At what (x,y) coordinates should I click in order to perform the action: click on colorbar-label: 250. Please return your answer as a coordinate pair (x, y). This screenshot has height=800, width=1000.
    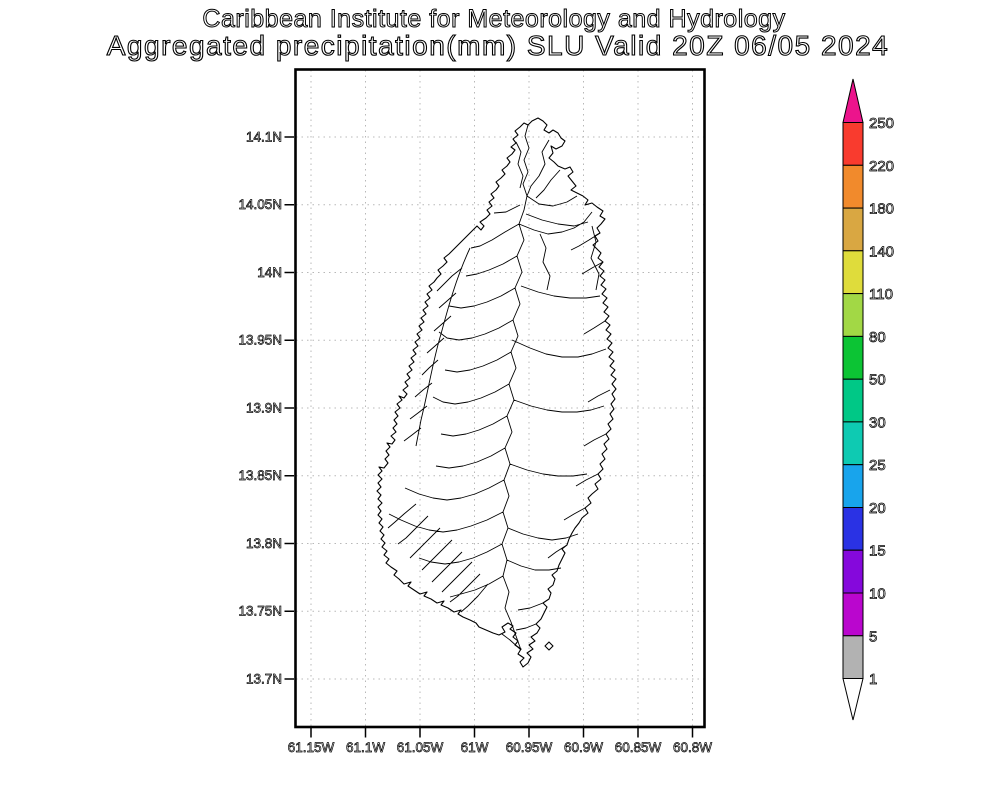
    Looking at the image, I should click on (881, 123).